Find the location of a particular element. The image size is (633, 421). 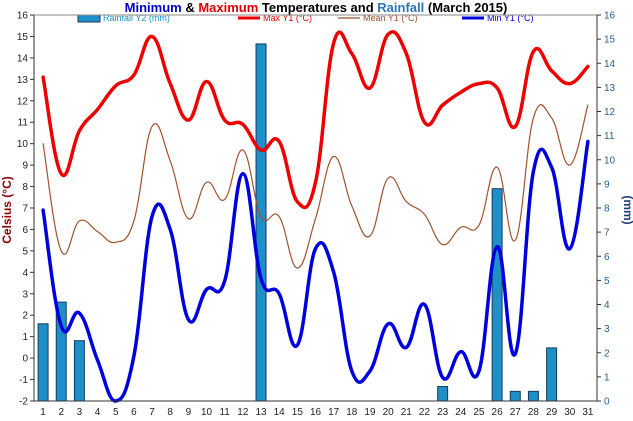

x-tick-label: 18 is located at coordinates (352, 412).